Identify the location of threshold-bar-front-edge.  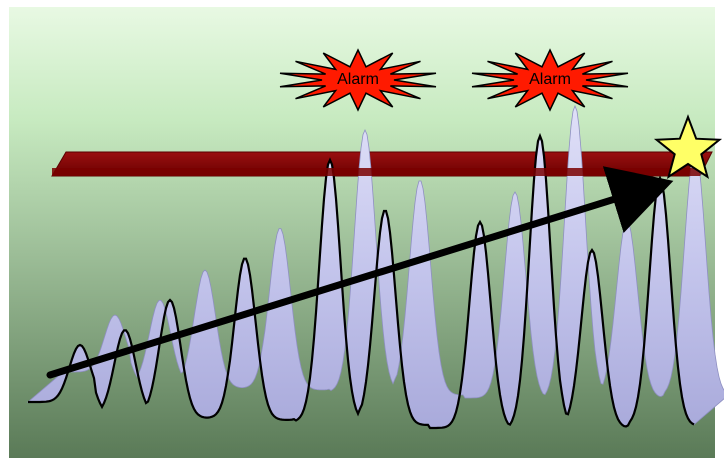
(376, 172).